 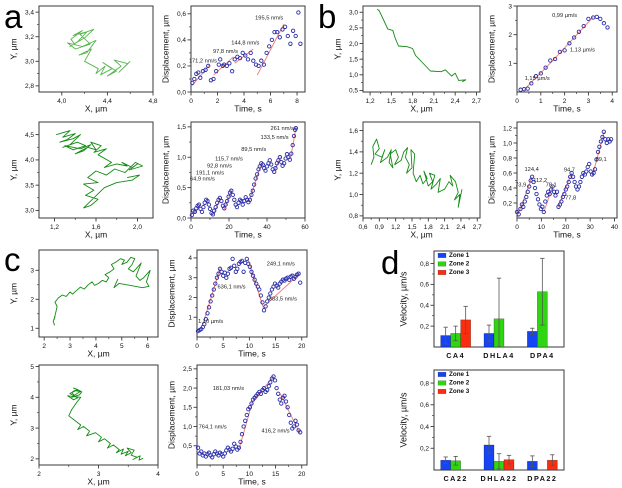 I want to click on svg-text: 4,8, so click(x=152, y=101).